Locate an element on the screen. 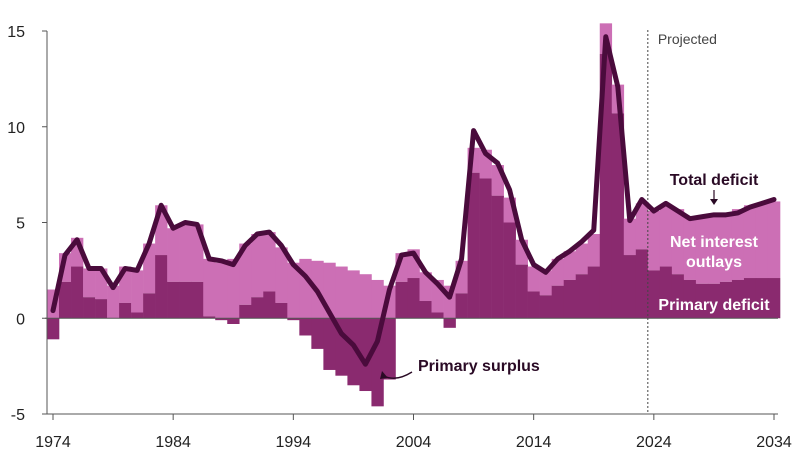  net-interest-bar-2022 is located at coordinates (630, 237).